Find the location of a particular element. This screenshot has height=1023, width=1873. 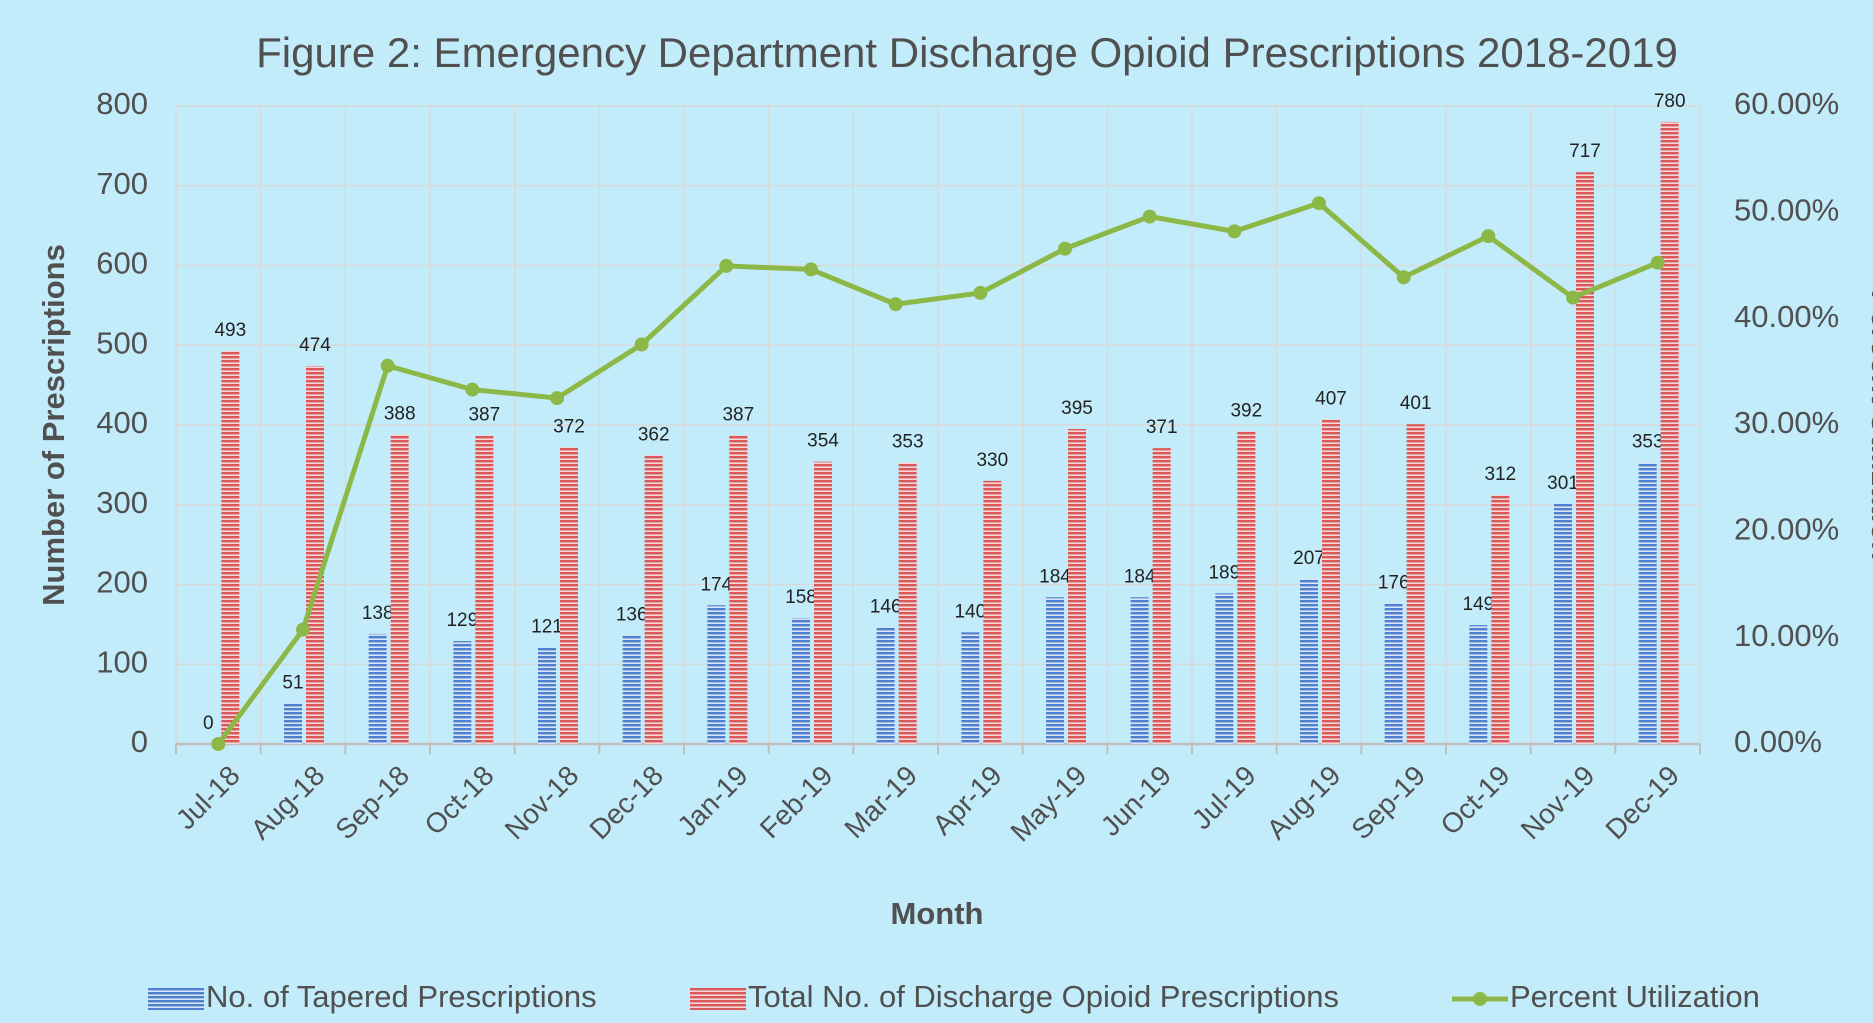

data-label: 395 is located at coordinates (1077, 408).